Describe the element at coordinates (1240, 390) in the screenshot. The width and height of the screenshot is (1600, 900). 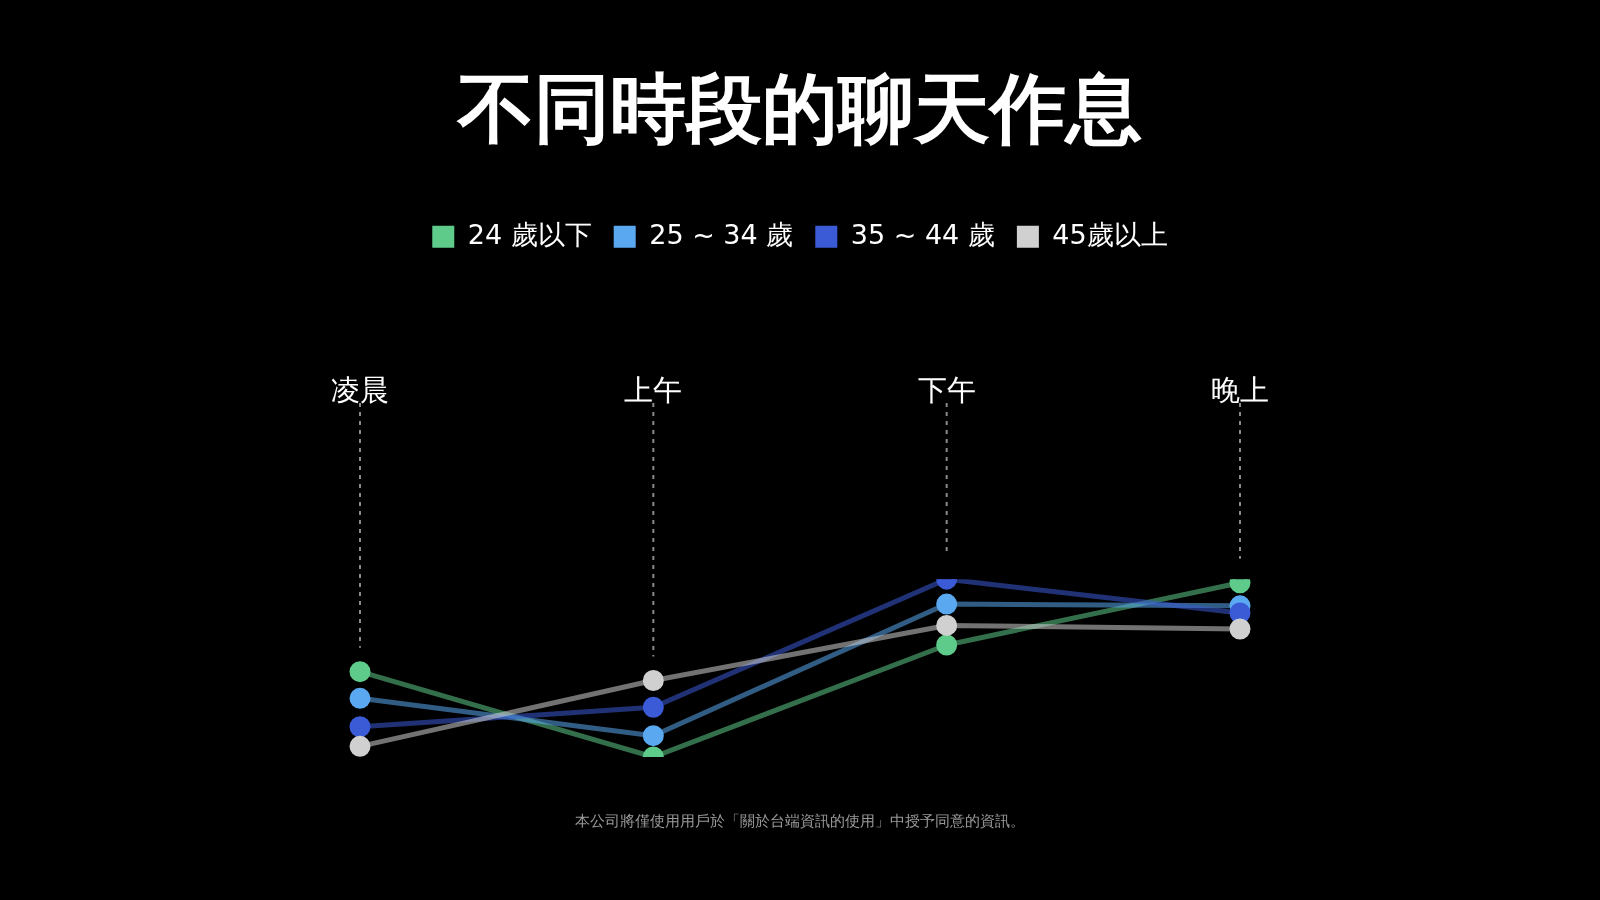
I see `x-tick-label: 晚上` at that location.